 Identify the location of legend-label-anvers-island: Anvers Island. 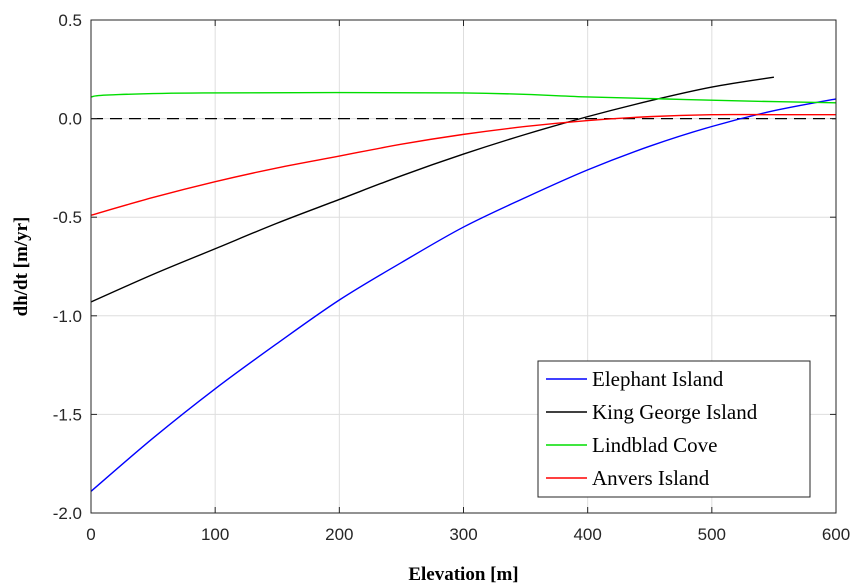
(651, 478).